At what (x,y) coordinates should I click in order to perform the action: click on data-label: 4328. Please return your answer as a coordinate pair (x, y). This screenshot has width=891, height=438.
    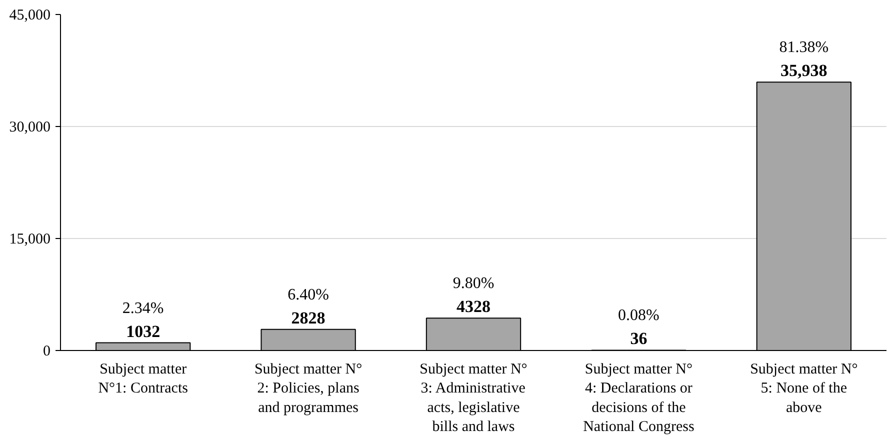
    Looking at the image, I should click on (473, 306).